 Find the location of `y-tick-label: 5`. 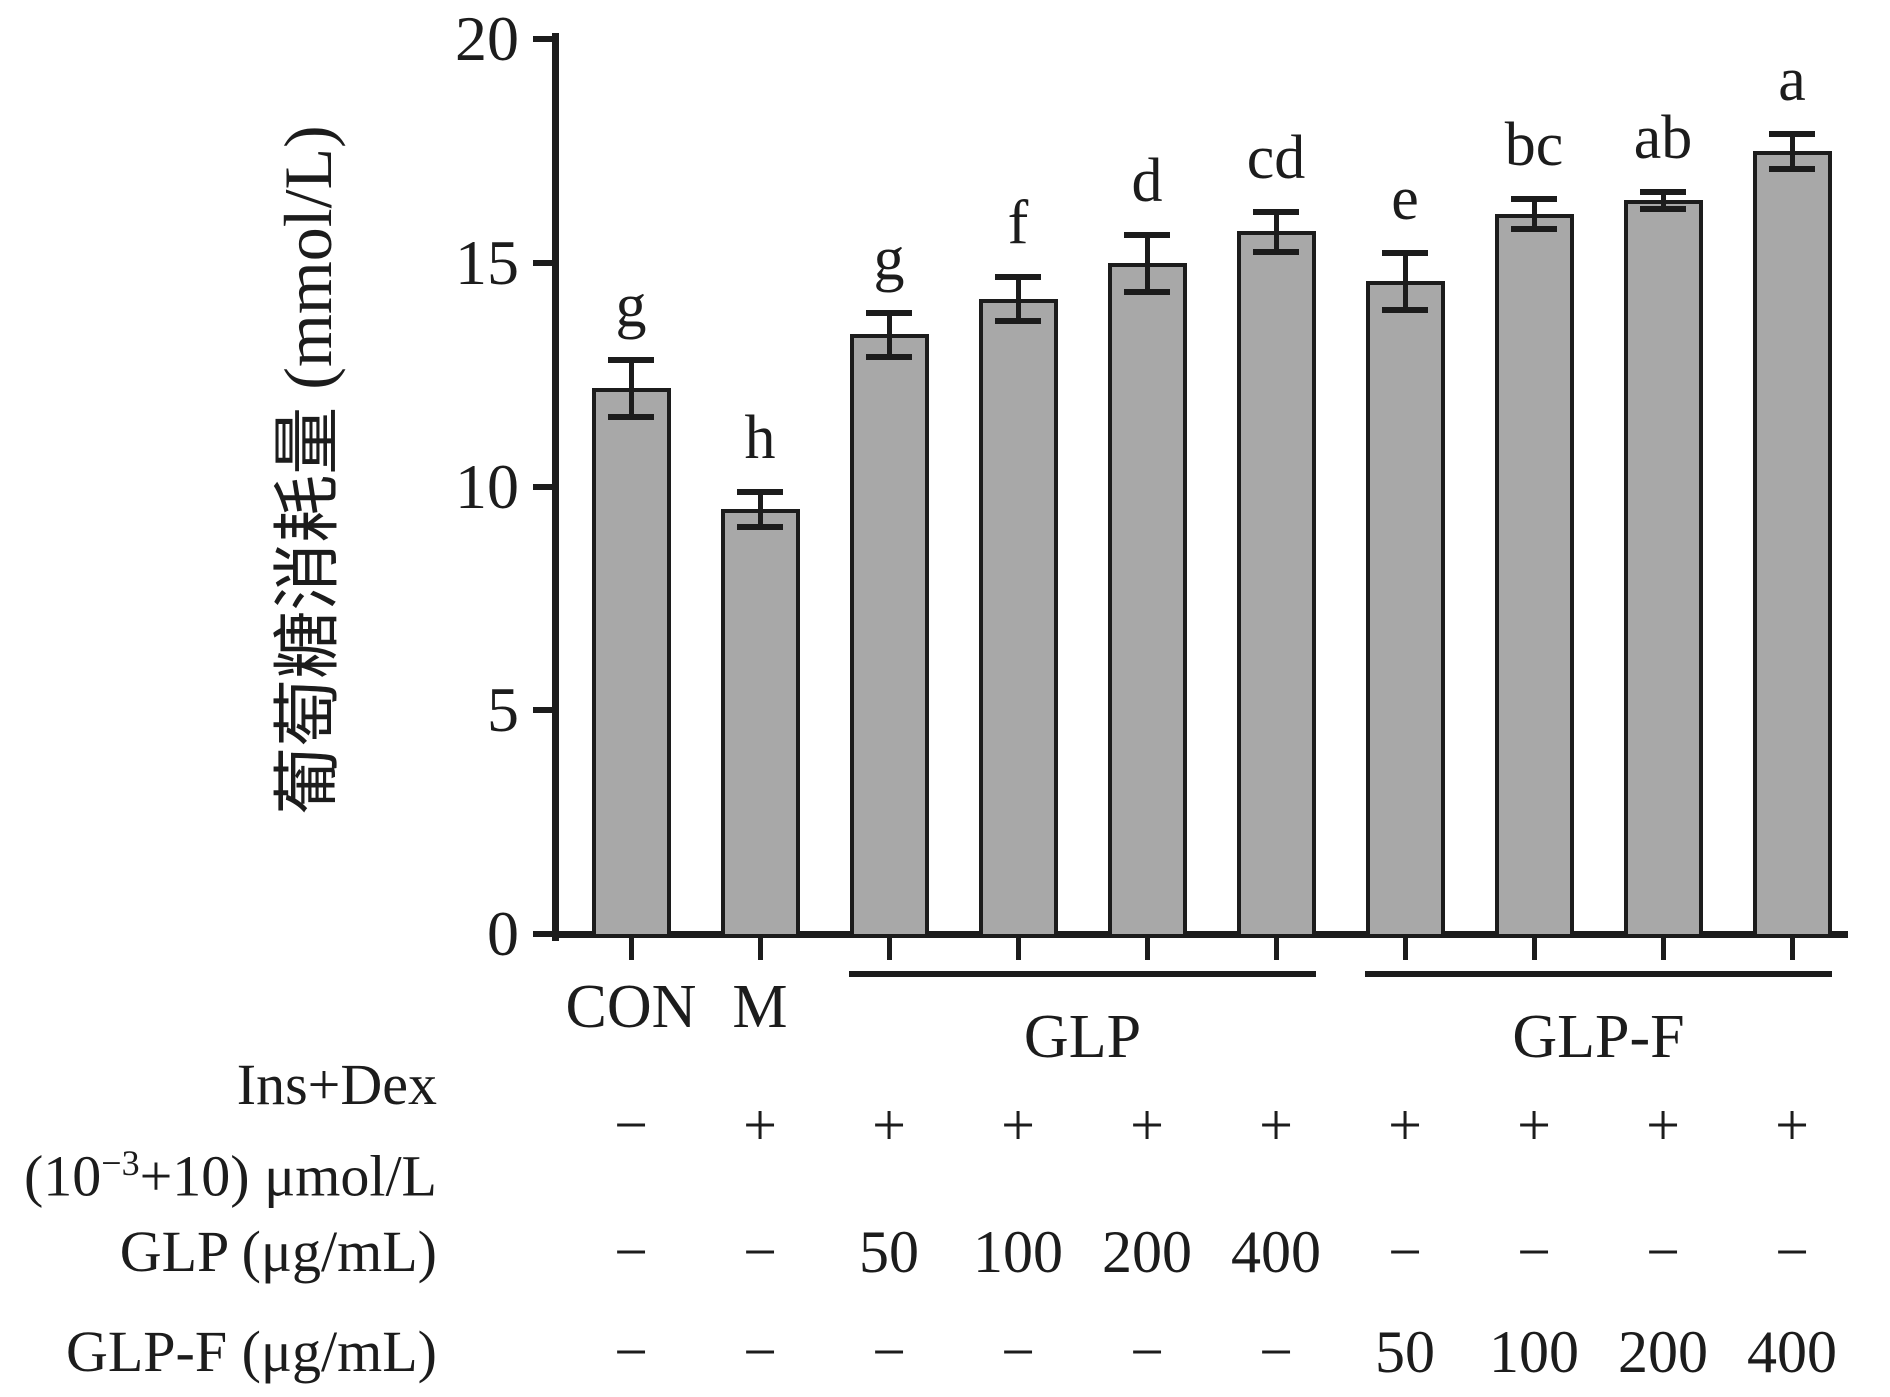

y-tick-label: 5 is located at coordinates (503, 710).